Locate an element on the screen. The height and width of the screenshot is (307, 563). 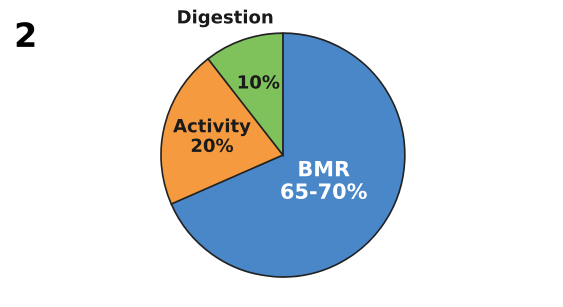
slice-label: Activity is located at coordinates (212, 127).